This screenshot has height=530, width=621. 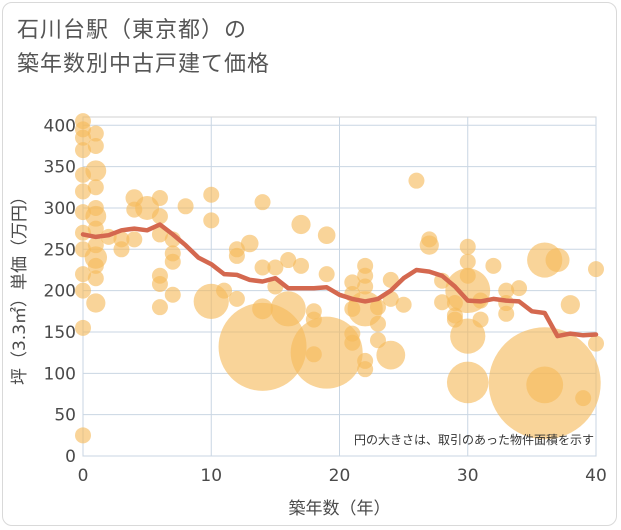 What do you see at coordinates (596, 476) in the screenshot?
I see `x-tick-label-4: 40` at bounding box center [596, 476].